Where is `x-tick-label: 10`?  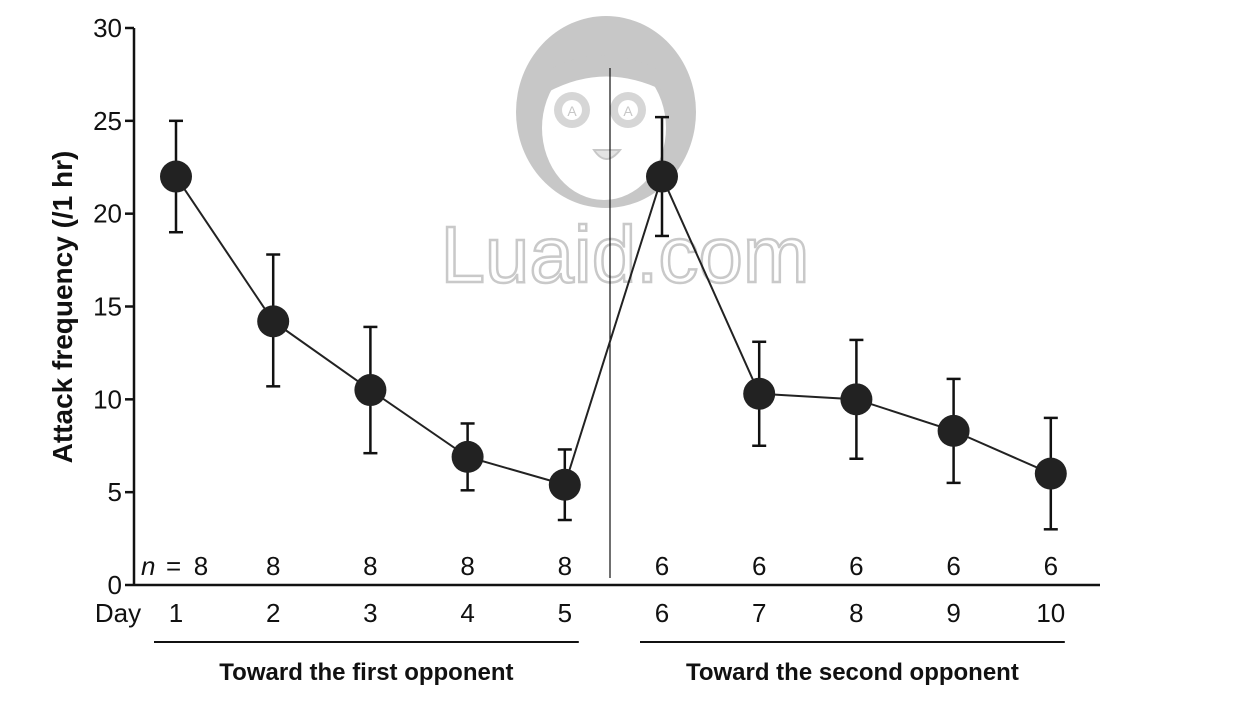 x-tick-label: 10 is located at coordinates (1050, 613).